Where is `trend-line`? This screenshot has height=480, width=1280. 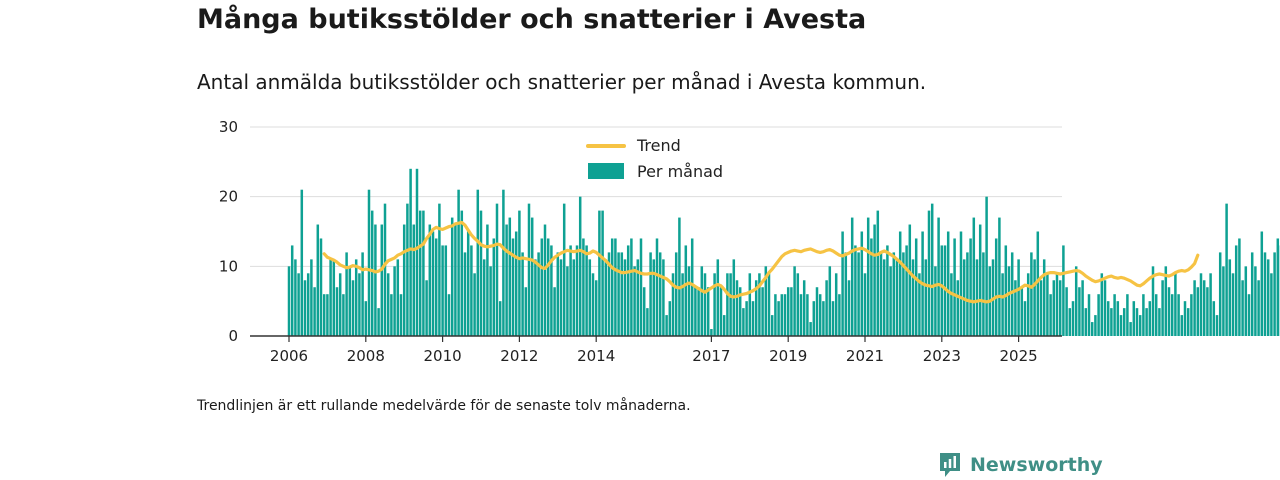 trend-line is located at coordinates (761, 262).